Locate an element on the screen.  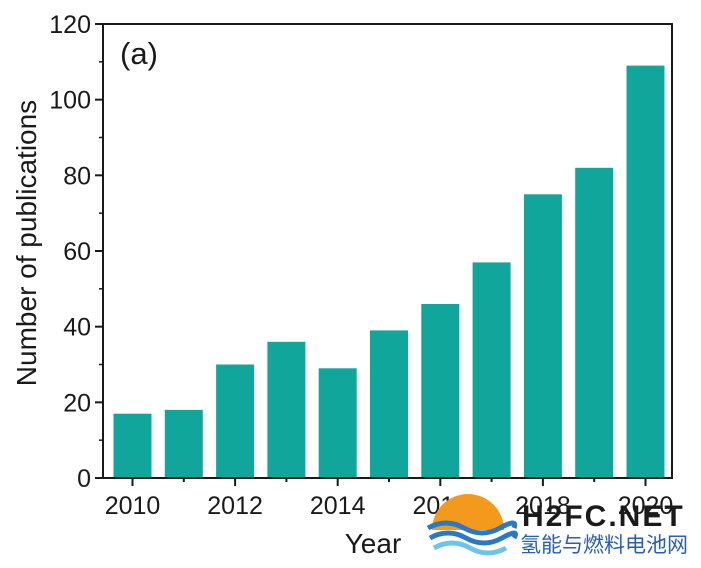
bar-2014 is located at coordinates (337, 423).